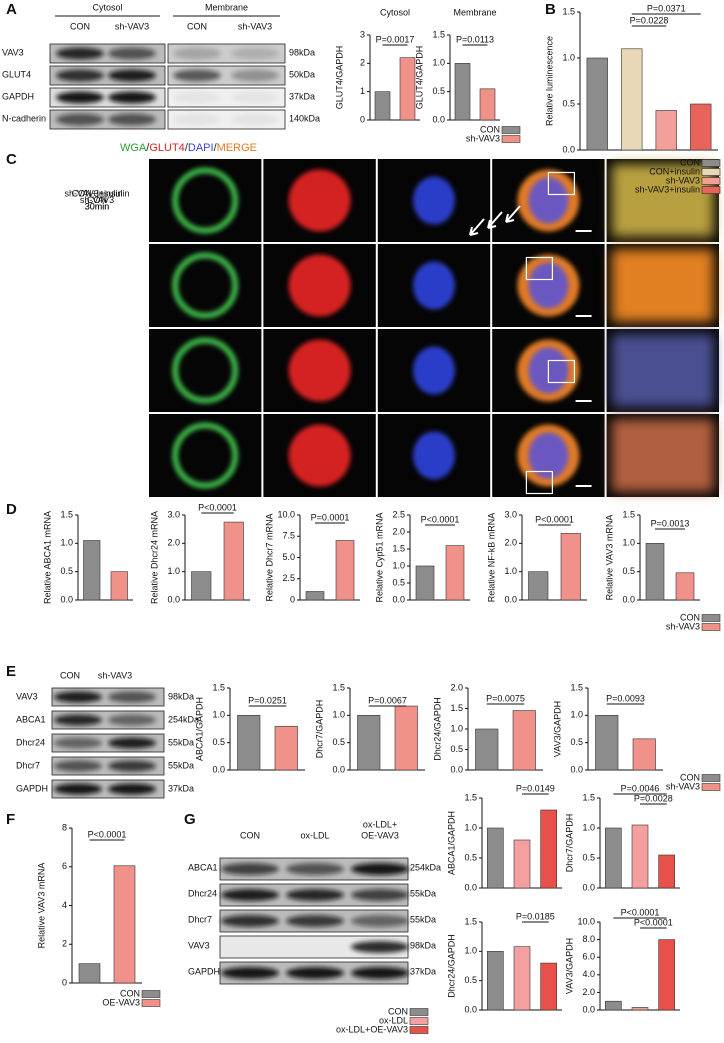 The width and height of the screenshot is (724, 1043). What do you see at coordinates (319, 729) in the screenshot?
I see `y-axis-label: Dhcr7/GAPDH` at bounding box center [319, 729].